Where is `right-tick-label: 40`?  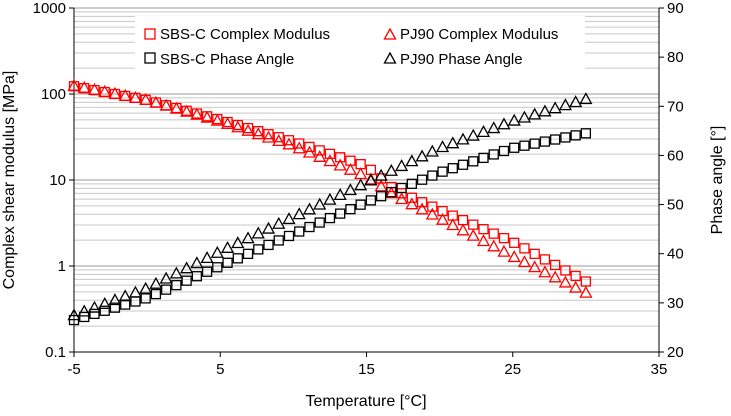
right-tick-label: 40 is located at coordinates (675, 254).